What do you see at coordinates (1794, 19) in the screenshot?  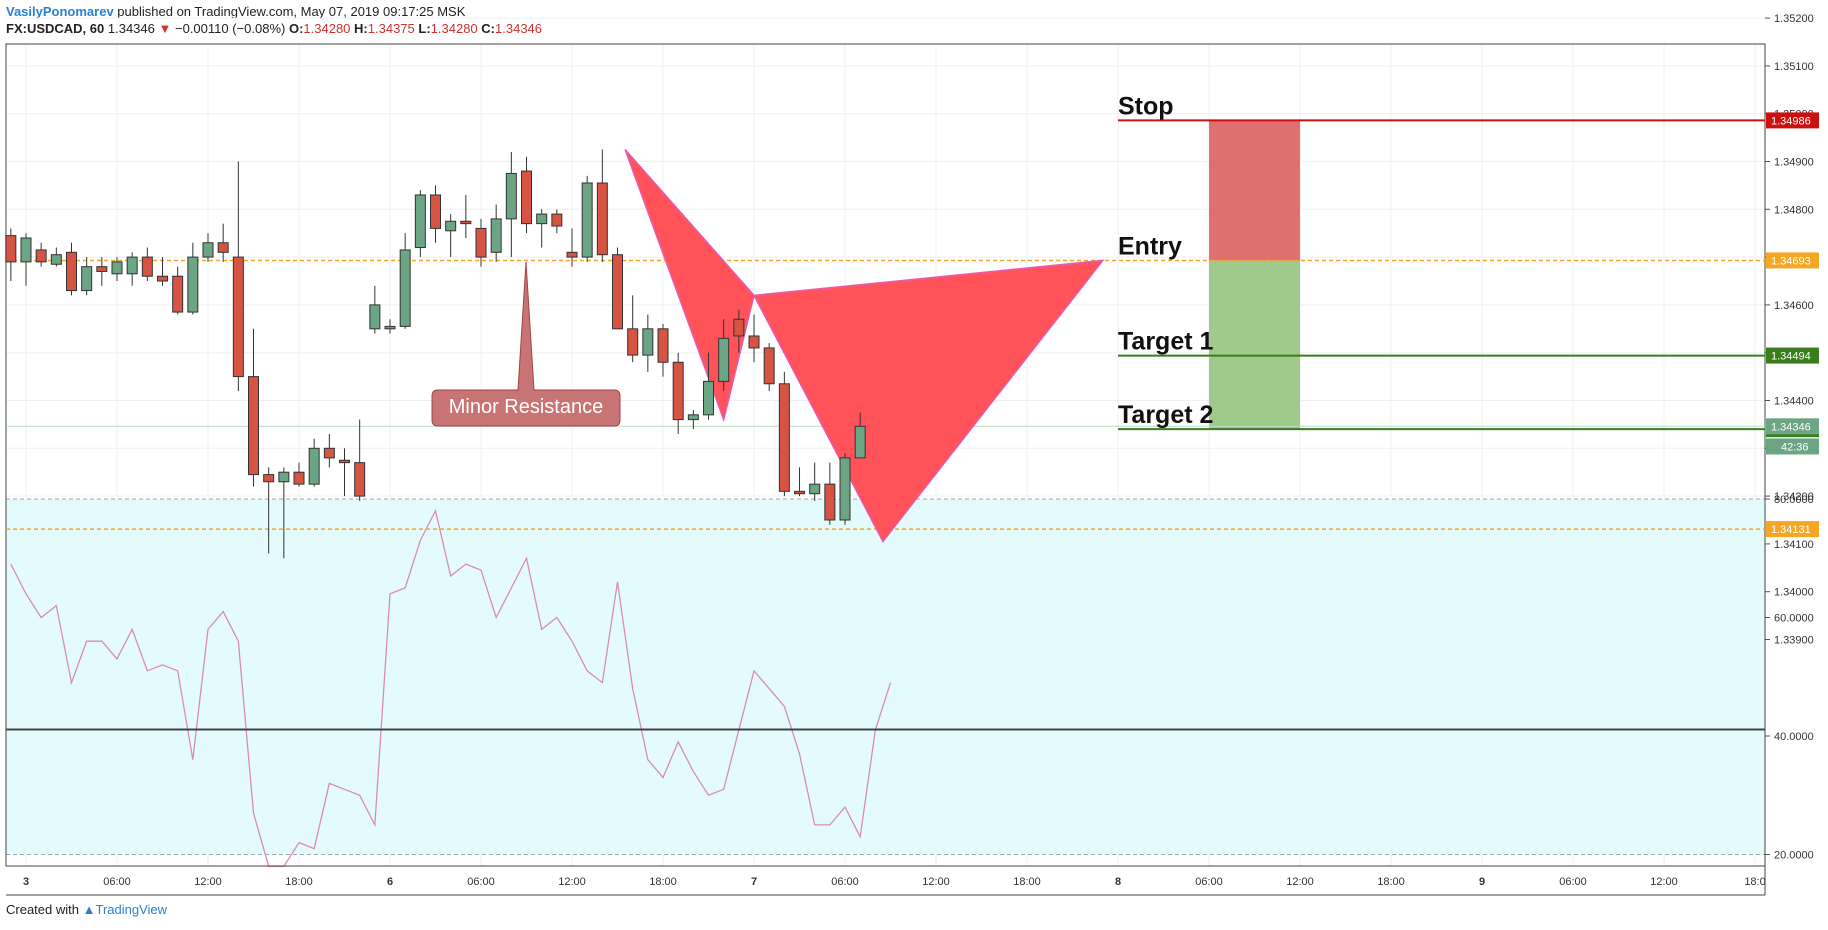 I see `price-axis-label: 1.35200` at bounding box center [1794, 19].